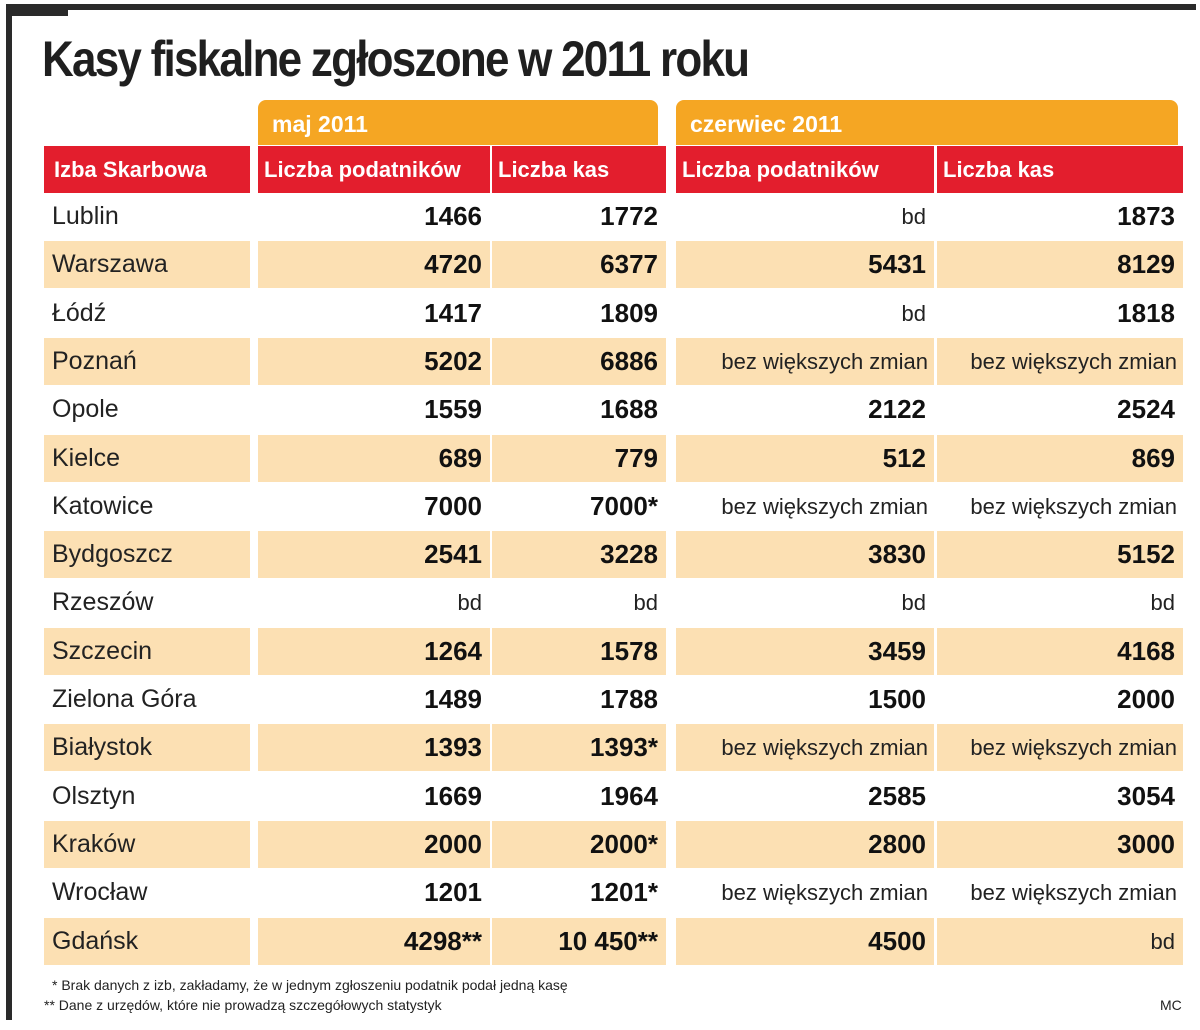 The image size is (1200, 1030). I want to click on tax-office-name: Bydgoszcz, so click(147, 554).